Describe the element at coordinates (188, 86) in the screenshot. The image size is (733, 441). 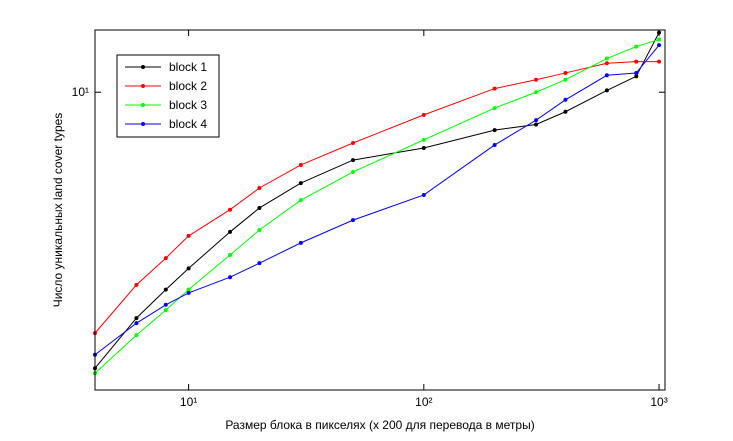
I see `legend-label: block 2` at that location.